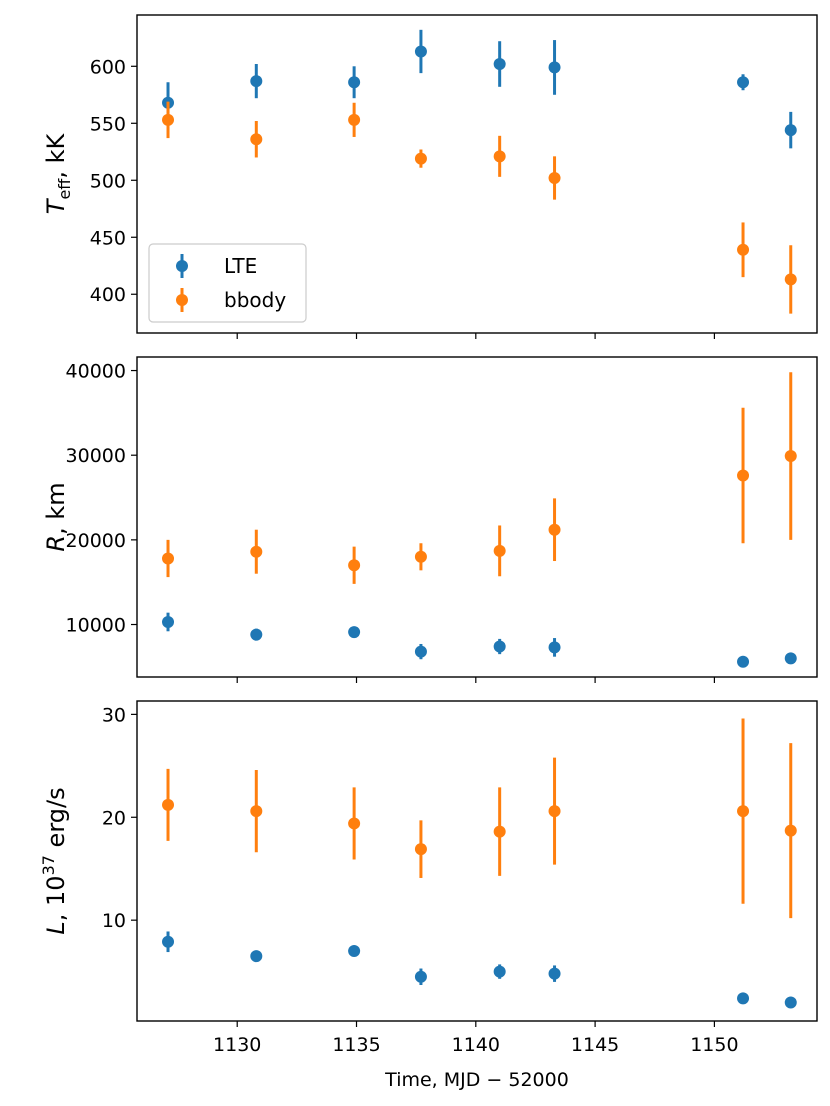 This screenshot has height=1106, width=830. Describe the element at coordinates (108, 181) in the screenshot. I see `y-tick-label: 500` at that location.